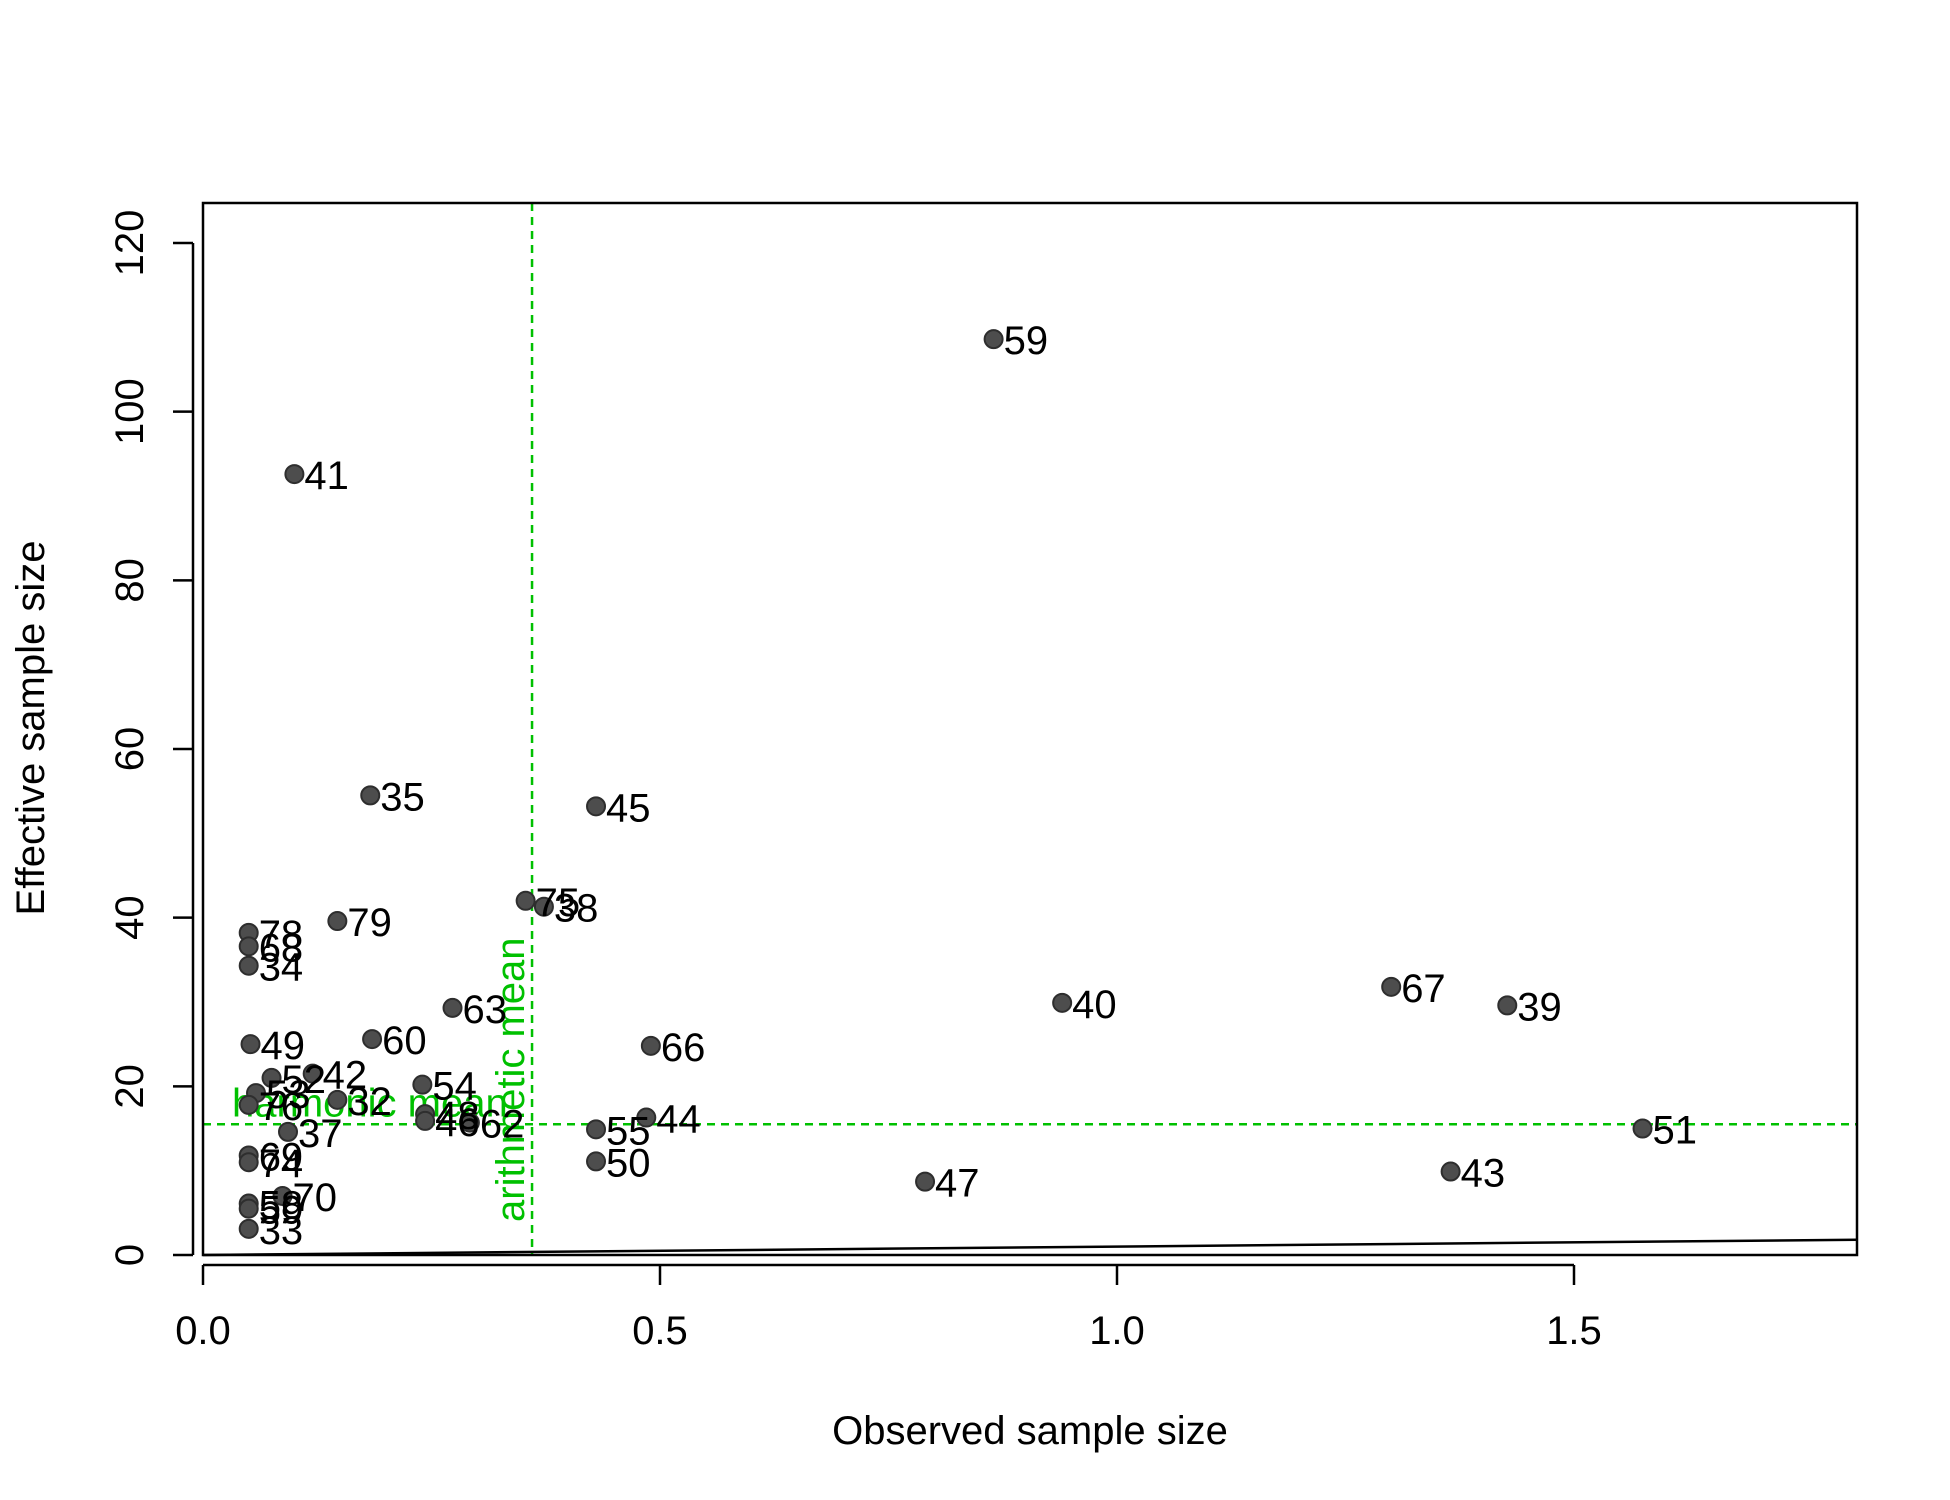 Image resolution: width=1950 pixels, height=1500 pixels. I want to click on y-tick-label: 0, so click(130, 1255).